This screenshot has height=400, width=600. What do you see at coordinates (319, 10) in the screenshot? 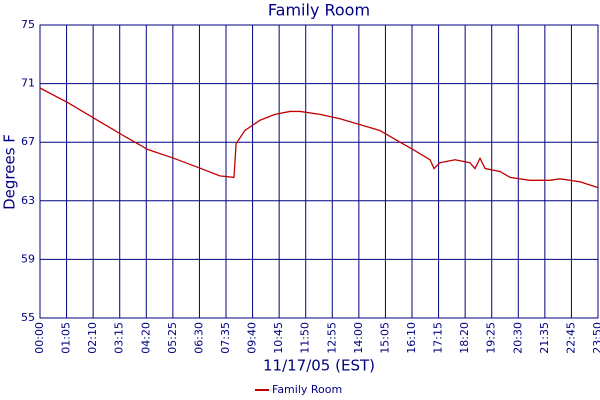
I see `chart-title: Family Room` at bounding box center [319, 10].